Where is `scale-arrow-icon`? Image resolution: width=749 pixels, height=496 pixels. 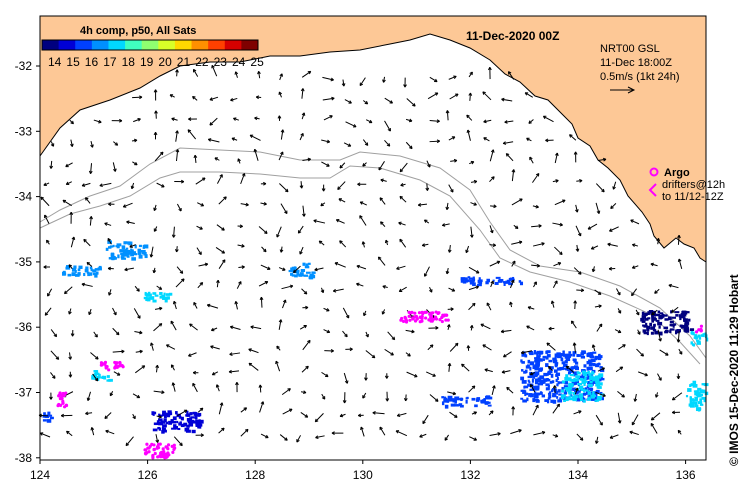 scale-arrow-icon is located at coordinates (623, 90).